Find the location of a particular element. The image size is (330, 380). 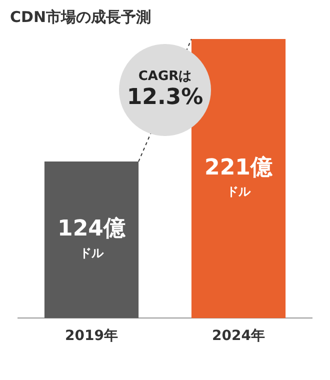

data-label: 221億ドル is located at coordinates (239, 177).